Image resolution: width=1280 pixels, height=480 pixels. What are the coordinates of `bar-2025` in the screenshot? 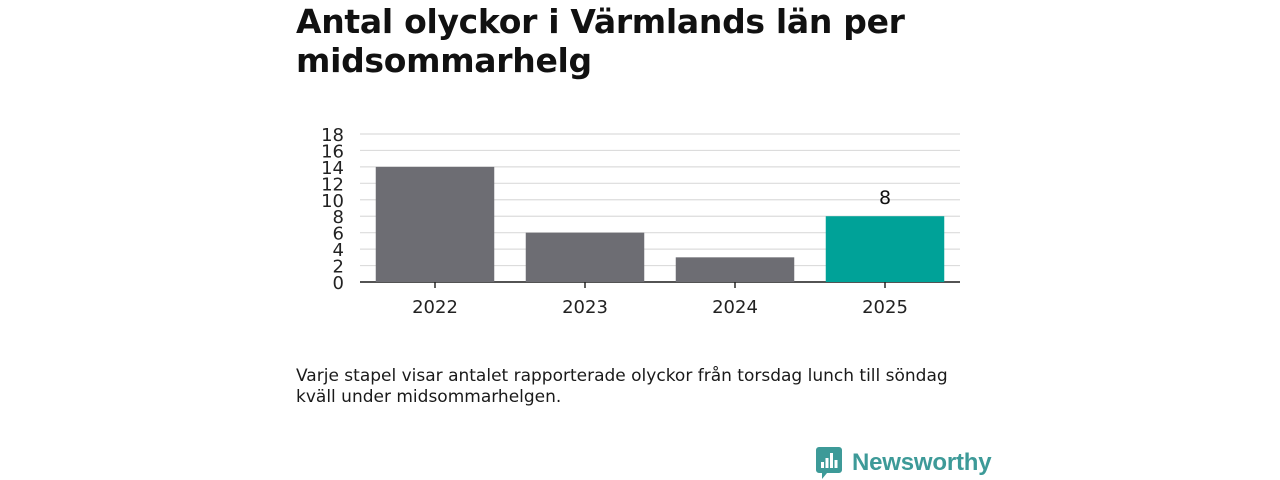 It's located at (885, 249).